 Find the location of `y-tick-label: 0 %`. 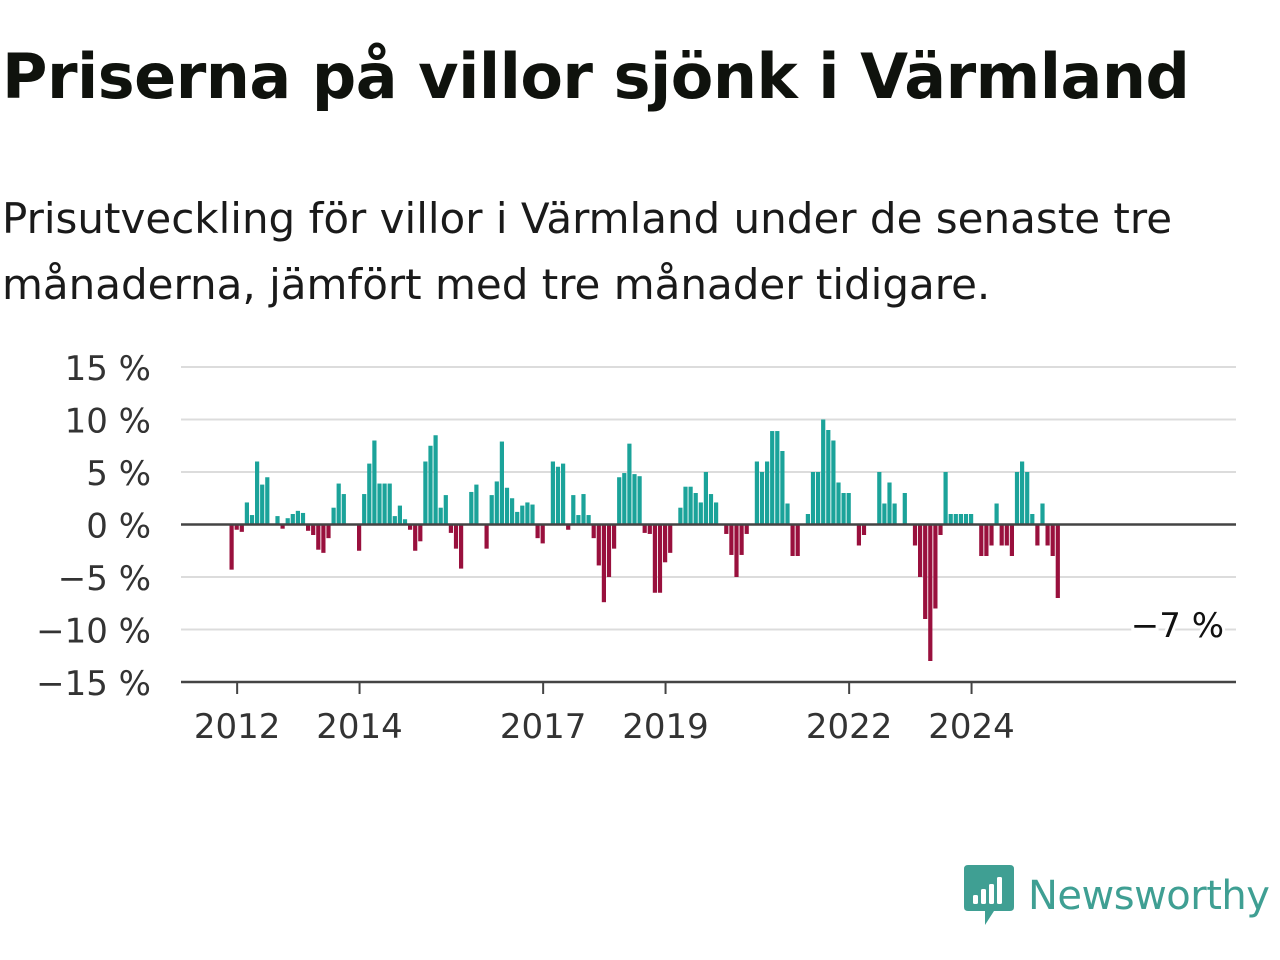

y-tick-label: 0 % is located at coordinates (118, 527).